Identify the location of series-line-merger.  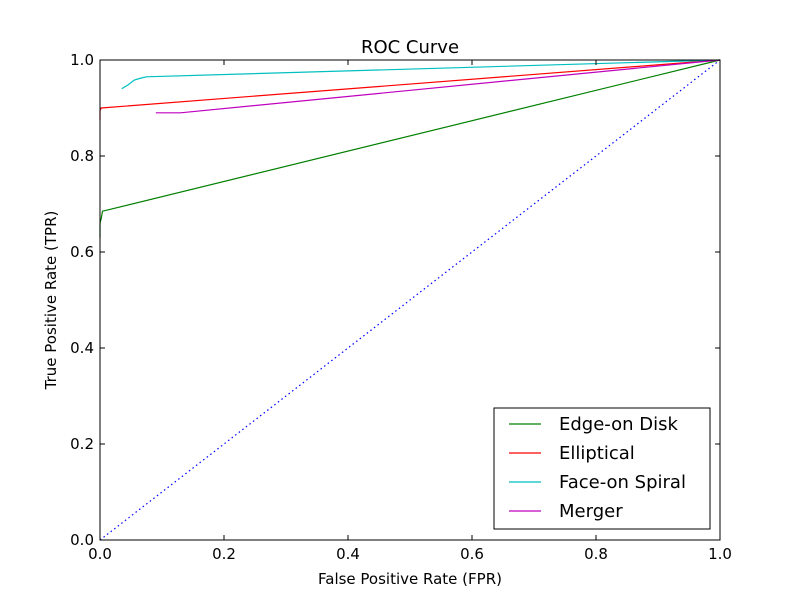
(438, 86).